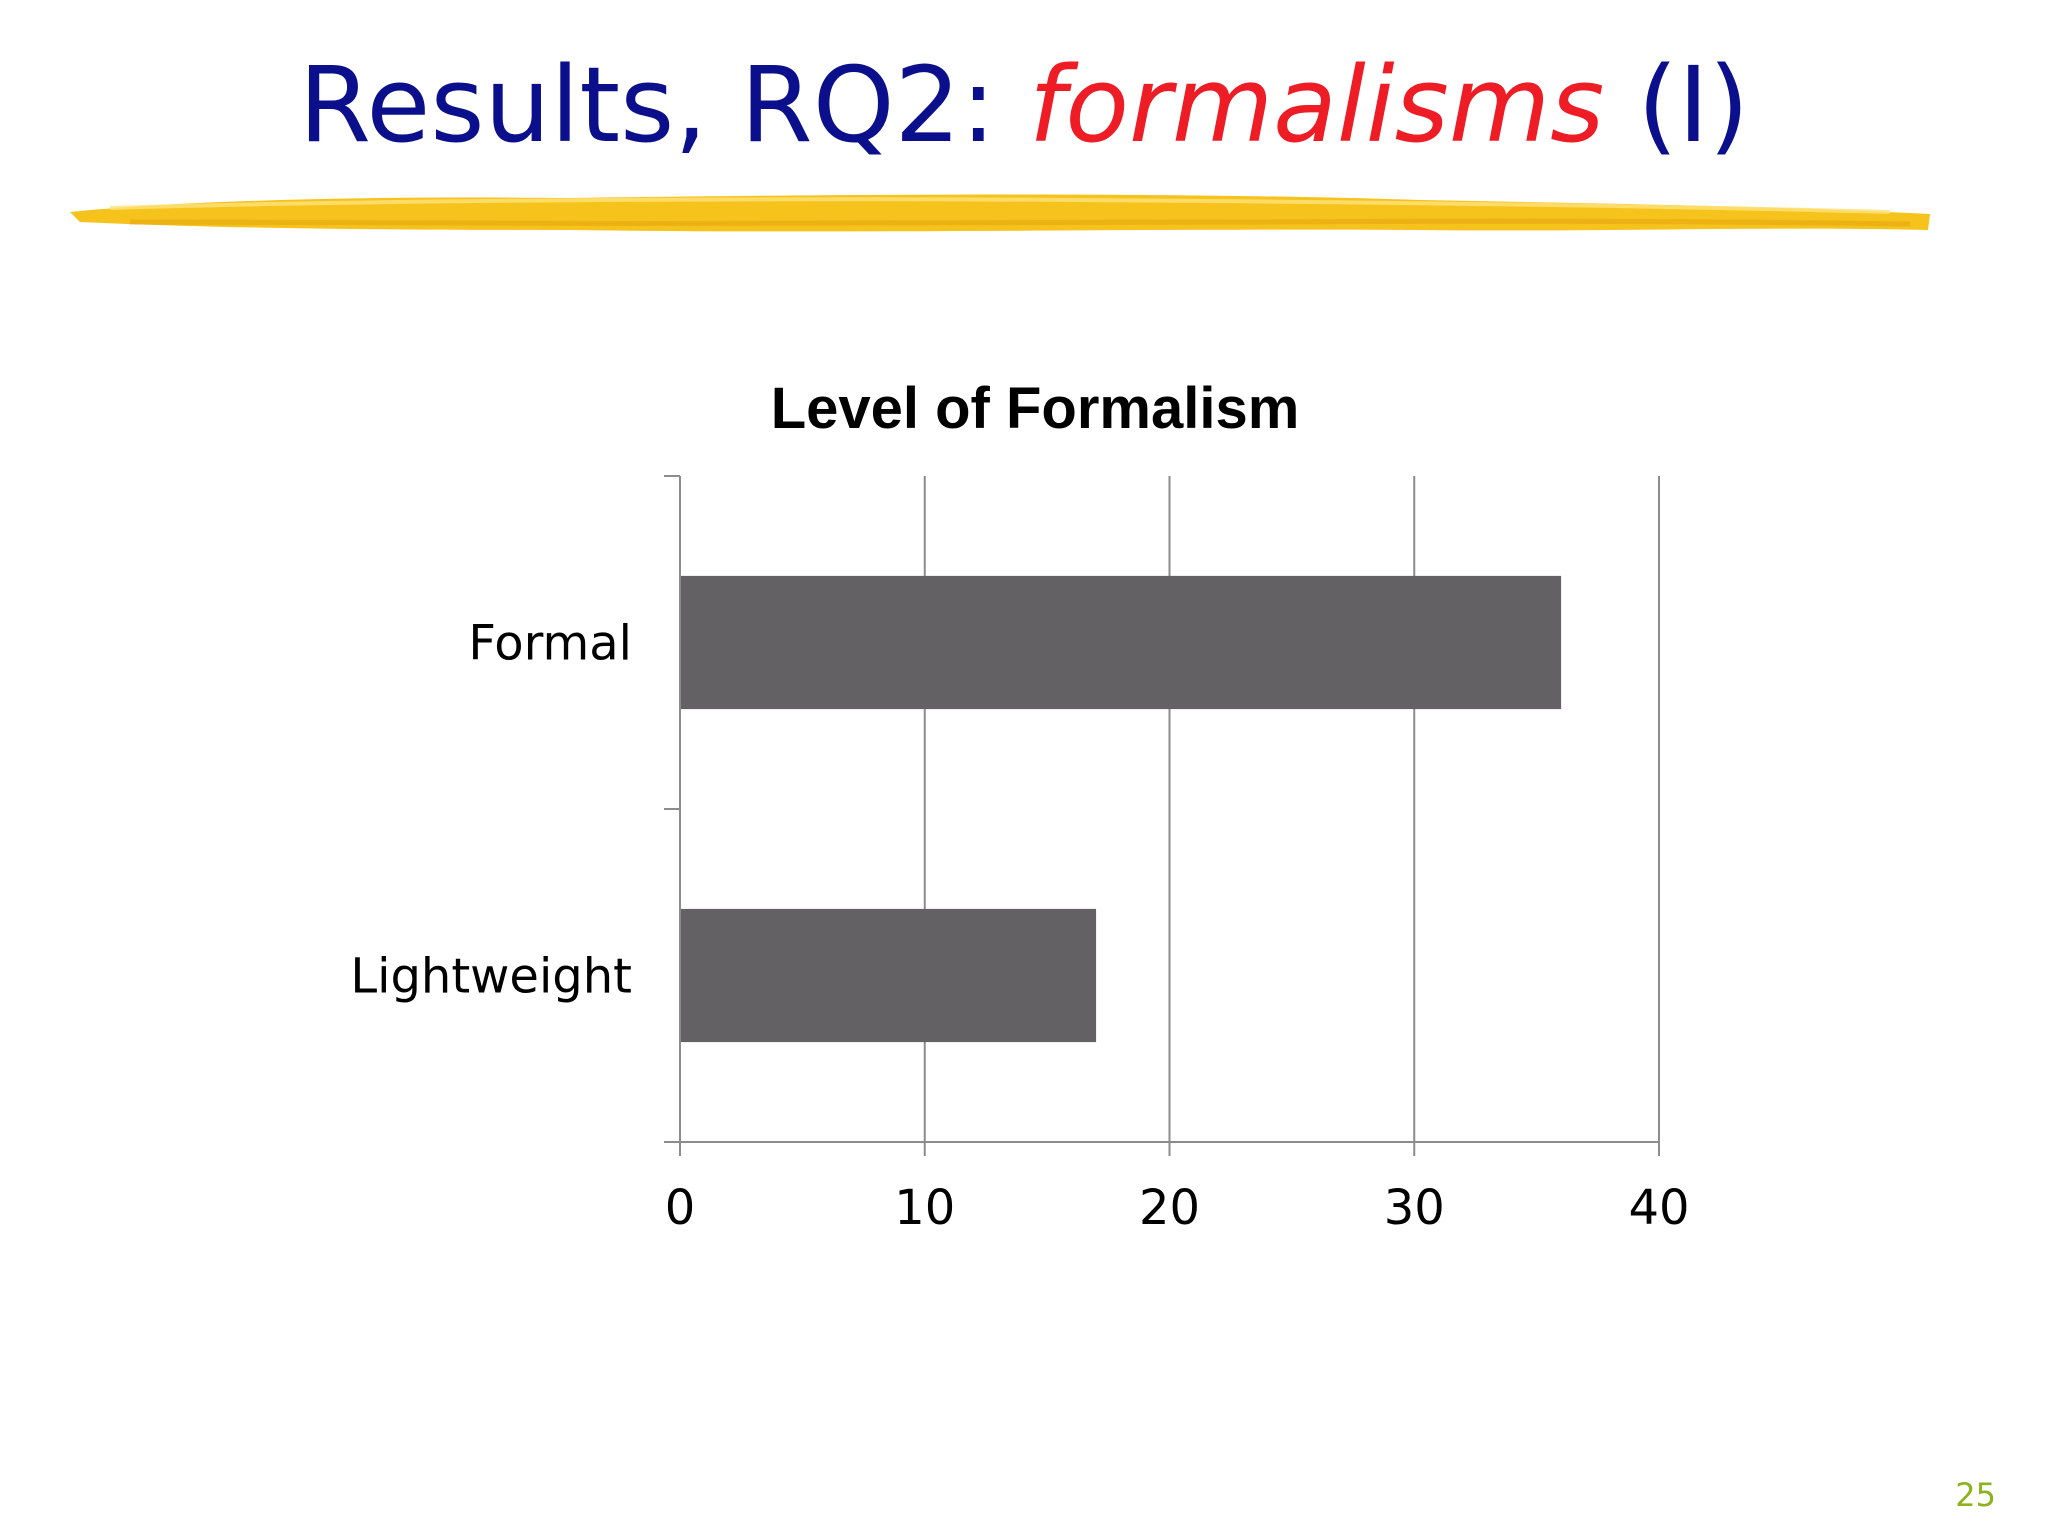 The height and width of the screenshot is (1536, 2048). I want to click on slide-title: Results, RQ2: formalisms (I), so click(1024, 105).